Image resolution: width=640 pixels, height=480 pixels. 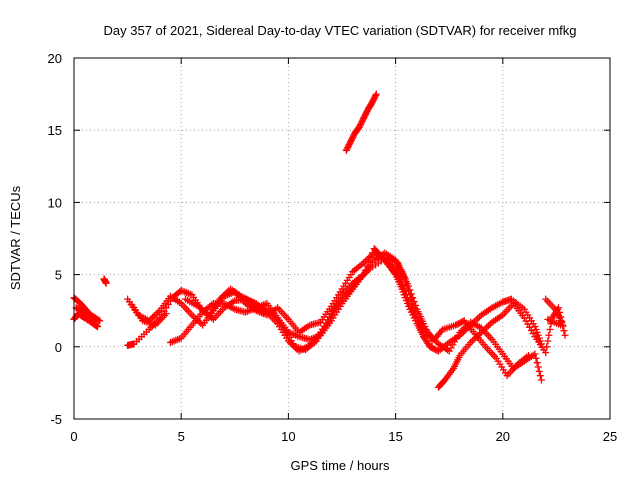 What do you see at coordinates (56, 419) in the screenshot?
I see `y-tick-label: -5` at bounding box center [56, 419].